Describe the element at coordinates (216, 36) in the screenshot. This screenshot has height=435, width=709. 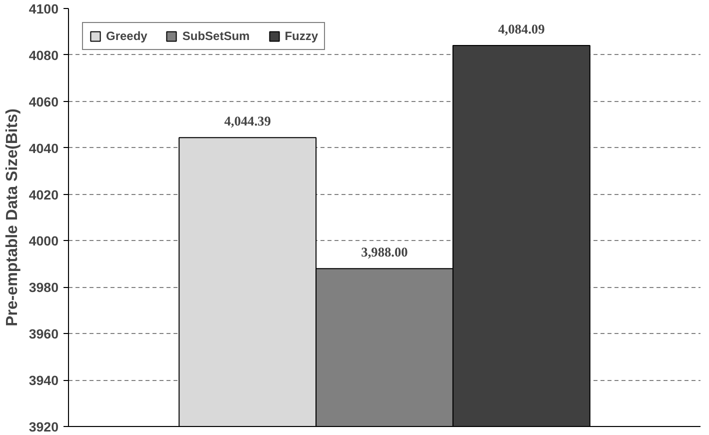
I see `legend-label: SubSetSum` at that location.